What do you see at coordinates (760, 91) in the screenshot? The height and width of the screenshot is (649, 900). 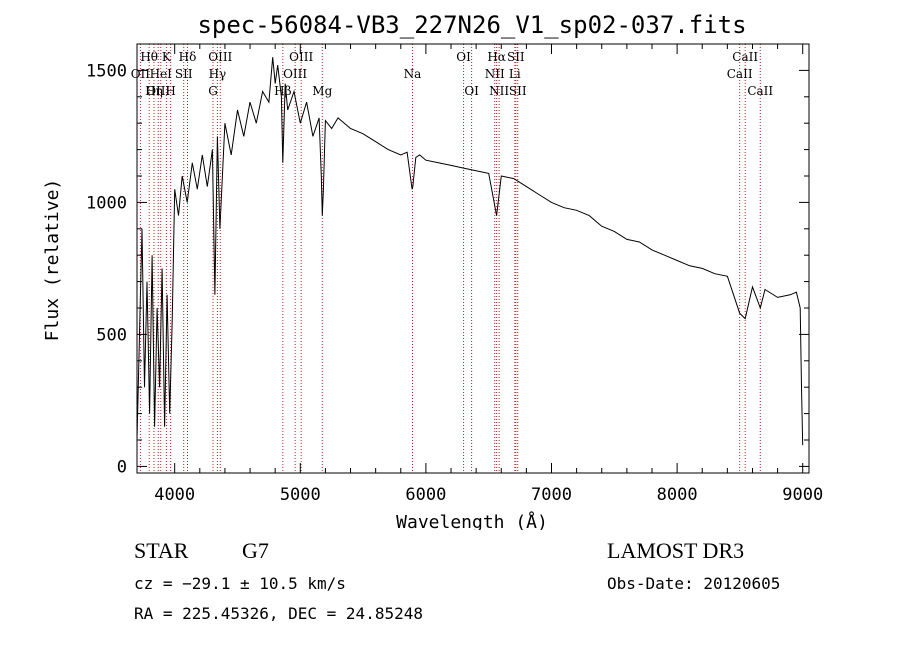 I see `line-label-27: CaII` at bounding box center [760, 91].